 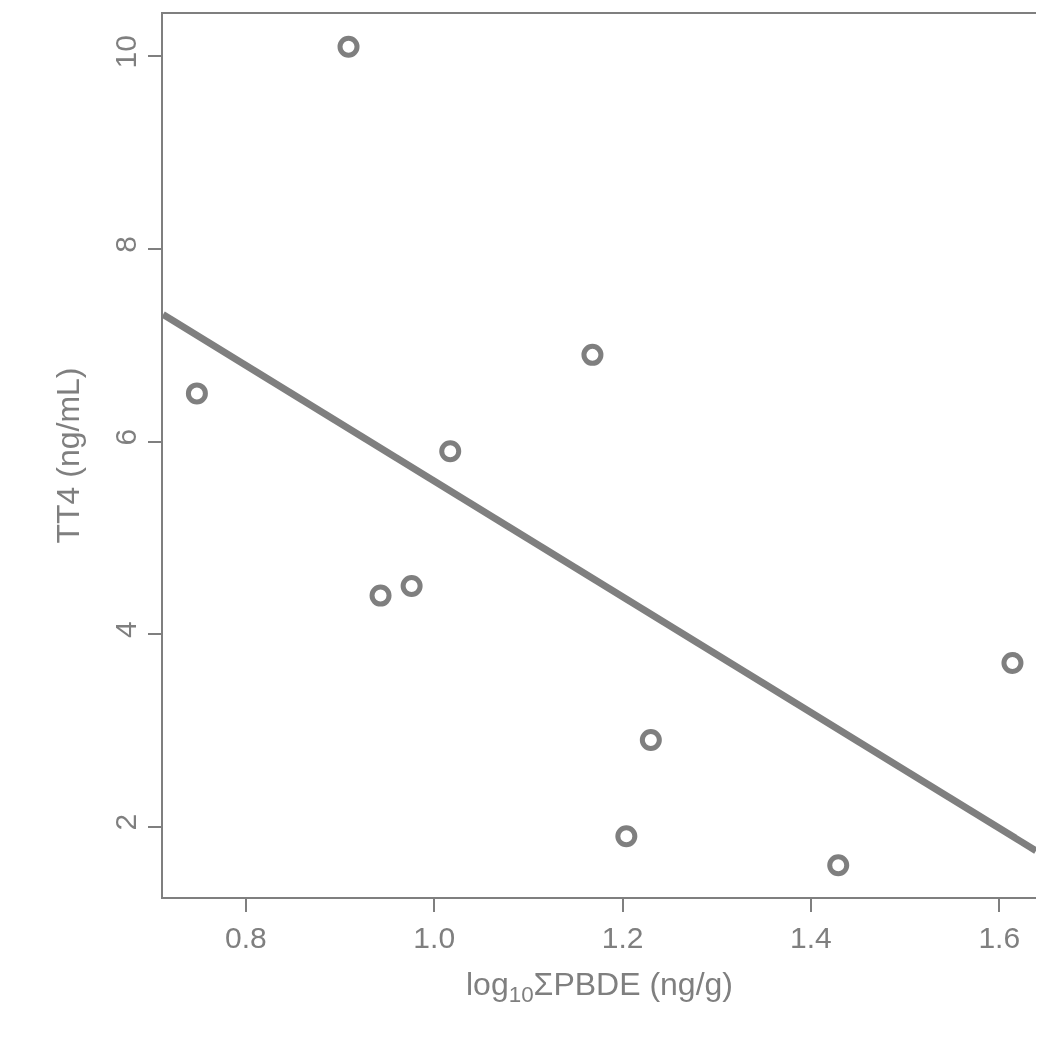 What do you see at coordinates (68, 455) in the screenshot?
I see `y-axis-title: TT4 (ng/mL)` at bounding box center [68, 455].